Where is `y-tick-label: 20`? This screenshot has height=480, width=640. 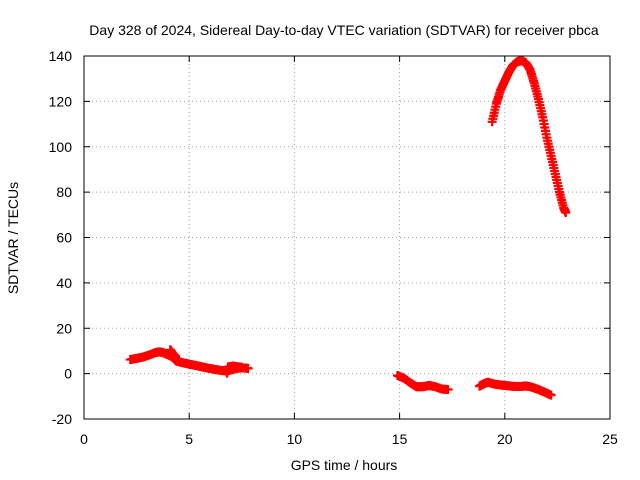 y-tick-label: 20 is located at coordinates (64, 328).